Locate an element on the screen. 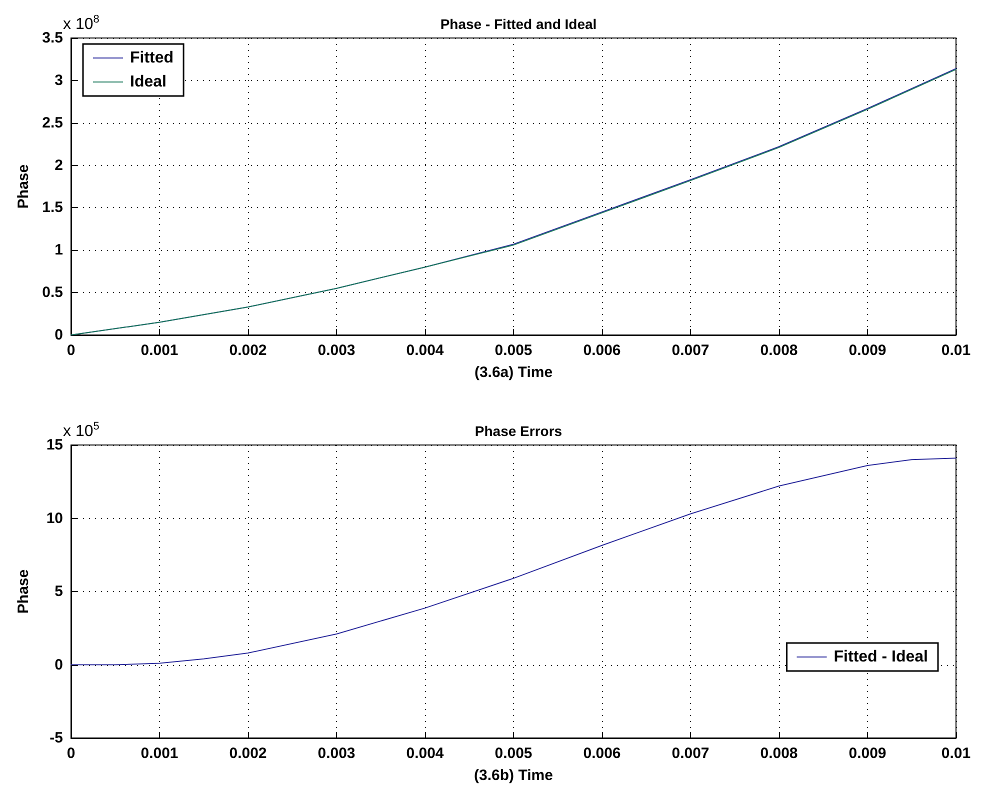 This screenshot has height=796, width=987. y-tick-label: 3.5 is located at coordinates (52, 38).